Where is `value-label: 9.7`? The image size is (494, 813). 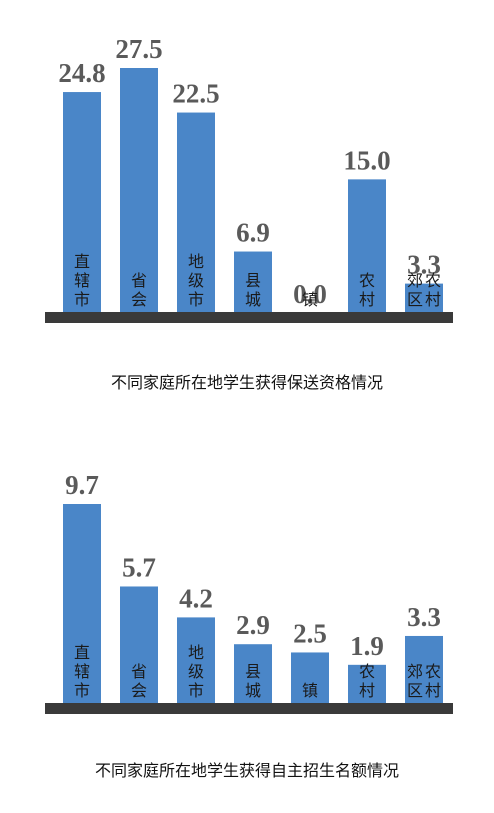 value-label: 9.7 is located at coordinates (82, 485).